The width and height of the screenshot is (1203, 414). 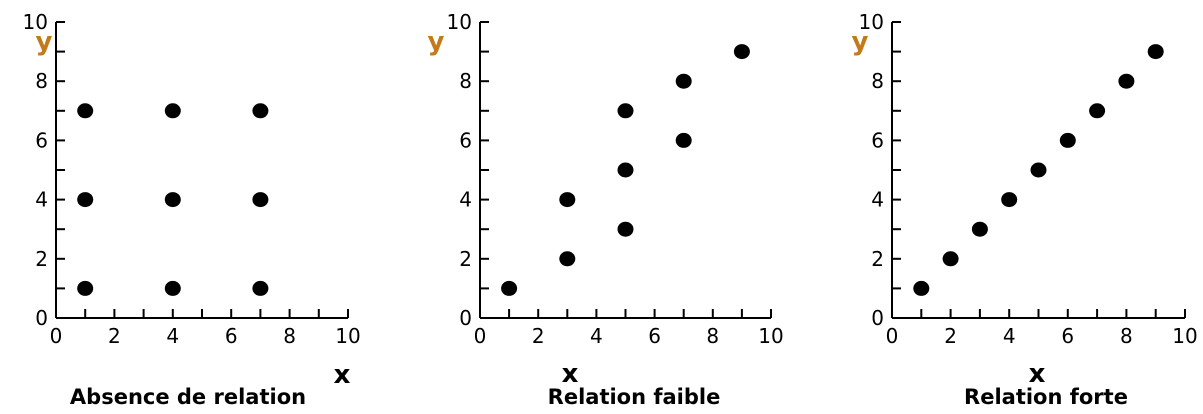 I want to click on chart-caption: Absence de relation, so click(x=188, y=397).